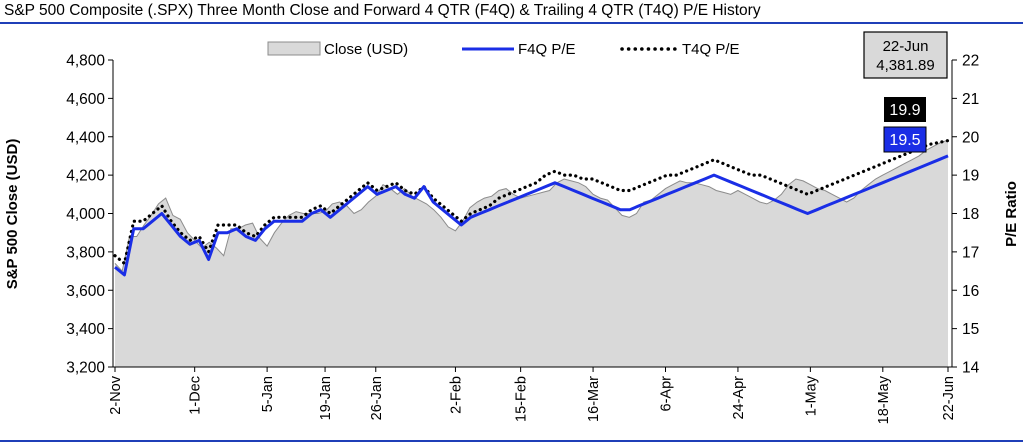 The image size is (1023, 444). Describe the element at coordinates (85, 252) in the screenshot. I see `y-left-tick-label: 3,800` at that location.